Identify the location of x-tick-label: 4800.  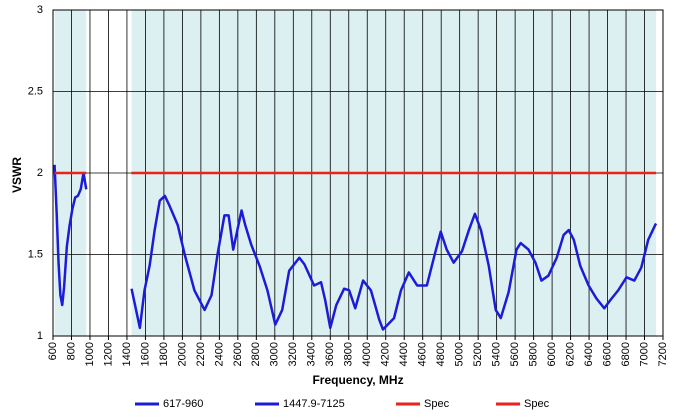
(441, 354).